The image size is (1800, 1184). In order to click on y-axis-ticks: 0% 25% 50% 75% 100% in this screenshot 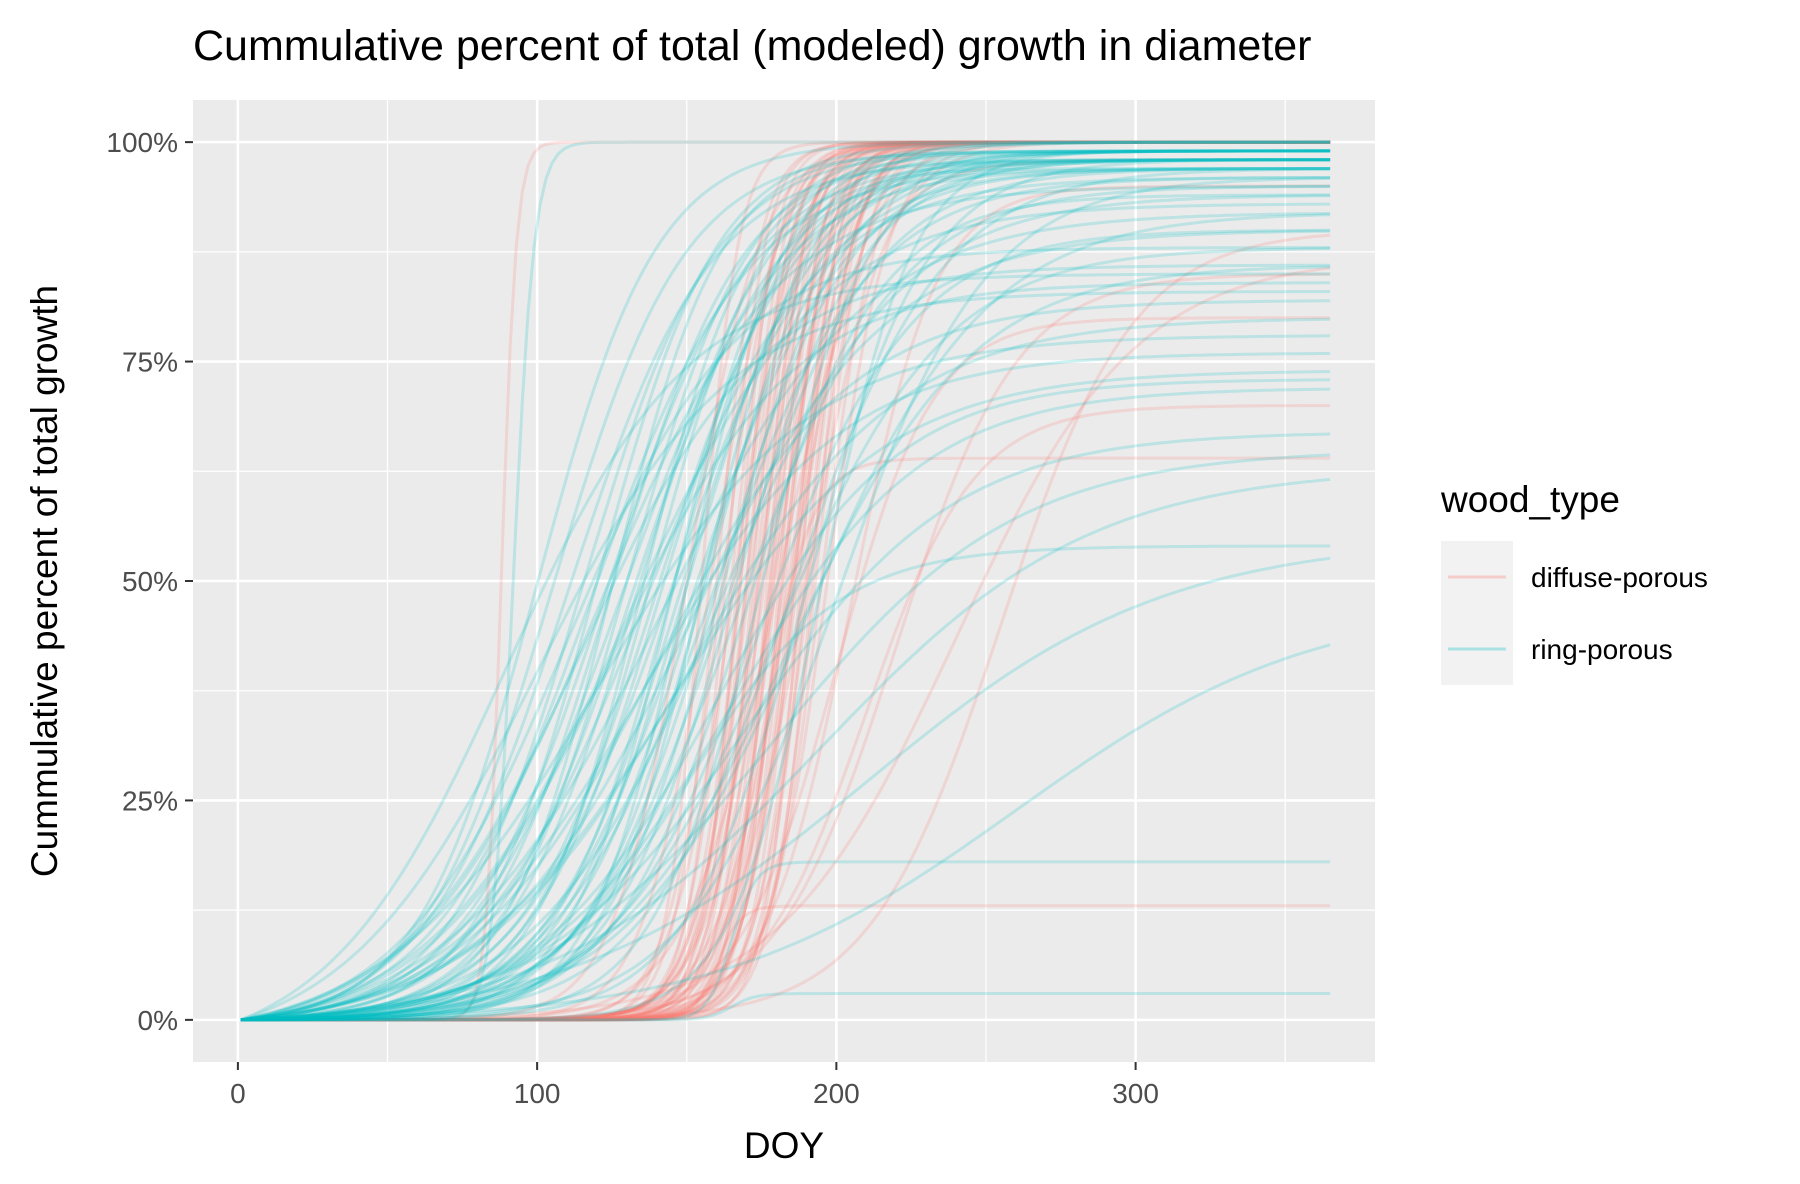, I will do `click(149, 581)`.